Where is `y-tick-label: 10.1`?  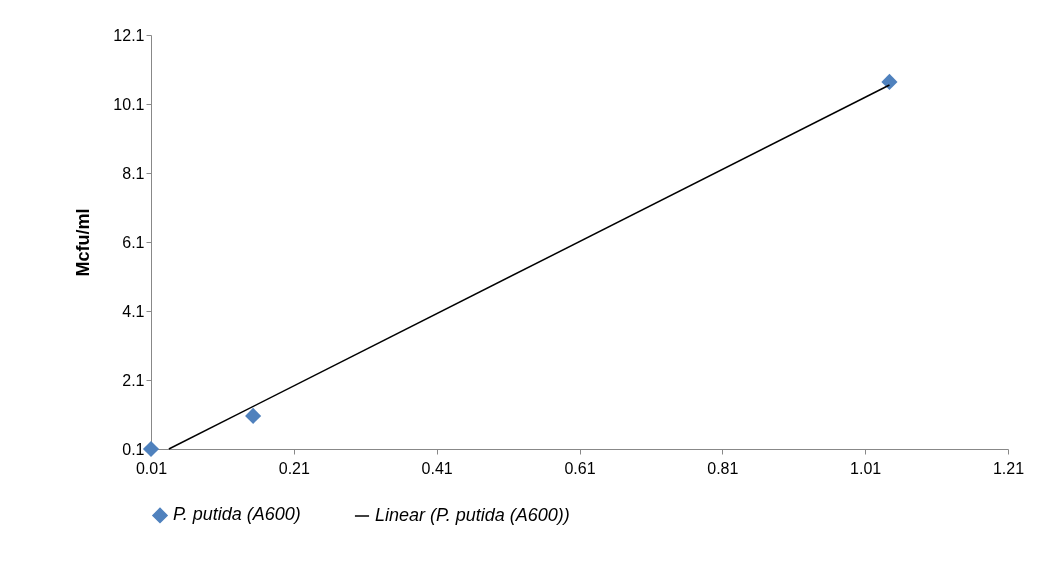
y-tick-label: 10.1 is located at coordinates (129, 104).